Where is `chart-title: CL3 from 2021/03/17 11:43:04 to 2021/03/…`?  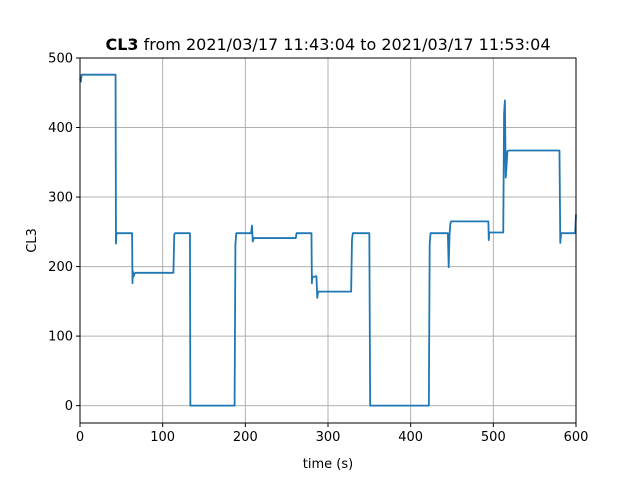
chart-title: CL3 from 2021/03/17 11:43:04 to 2021/03/… is located at coordinates (327, 44).